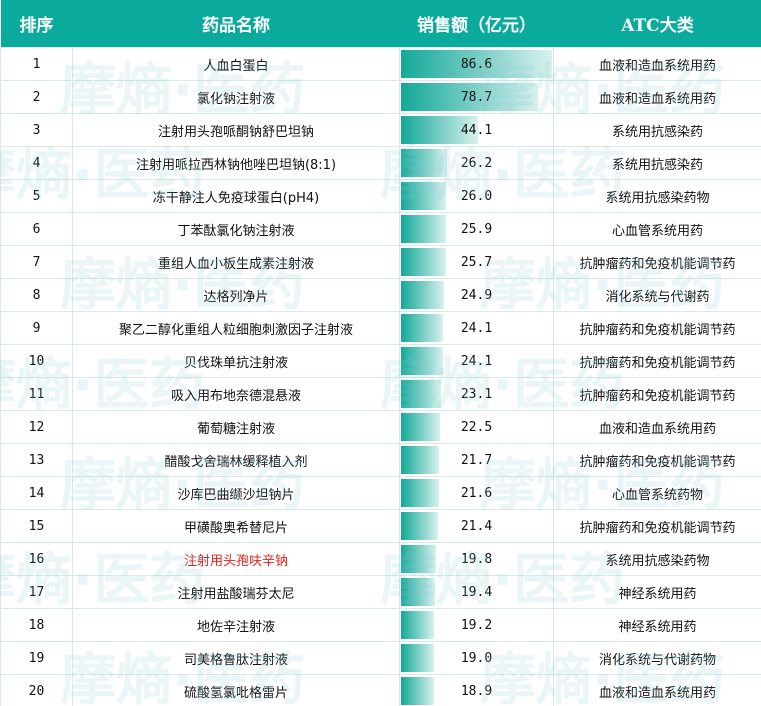 This screenshot has width=761, height=706. Describe the element at coordinates (36, 526) in the screenshot. I see `rank-cell: 15` at that location.